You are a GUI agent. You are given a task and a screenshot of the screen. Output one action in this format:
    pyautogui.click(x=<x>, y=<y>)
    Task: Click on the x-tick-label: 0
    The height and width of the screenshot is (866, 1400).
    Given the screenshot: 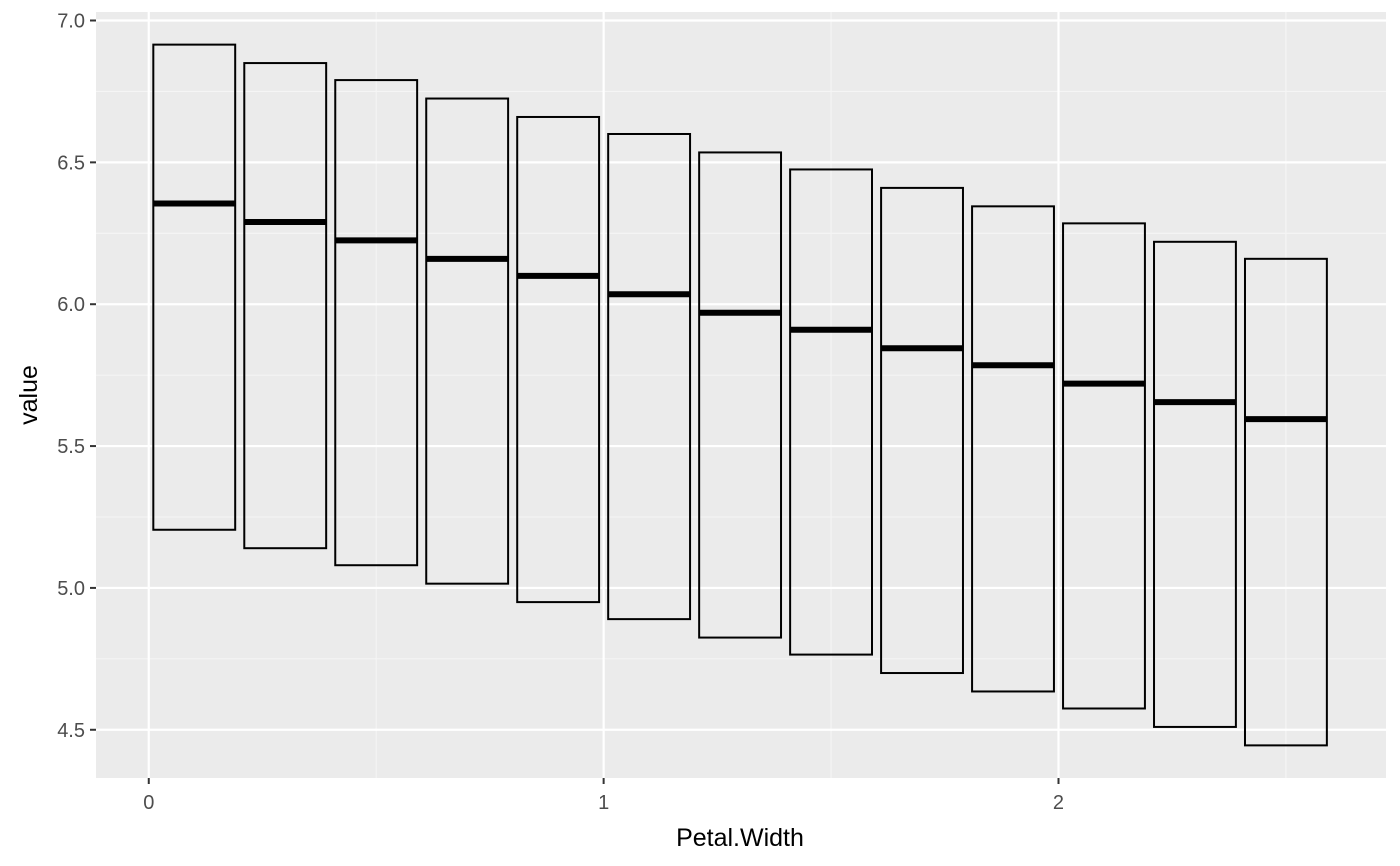 What is the action you would take?
    pyautogui.click(x=148, y=803)
    